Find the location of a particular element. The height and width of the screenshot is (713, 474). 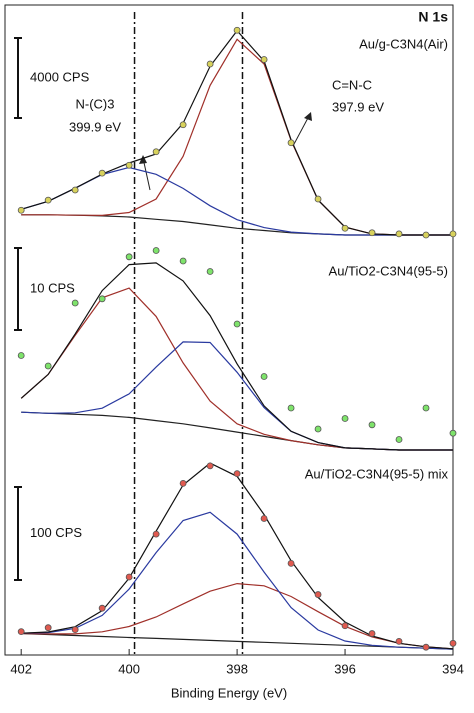

chart-title: N 1s is located at coordinates (433, 17).